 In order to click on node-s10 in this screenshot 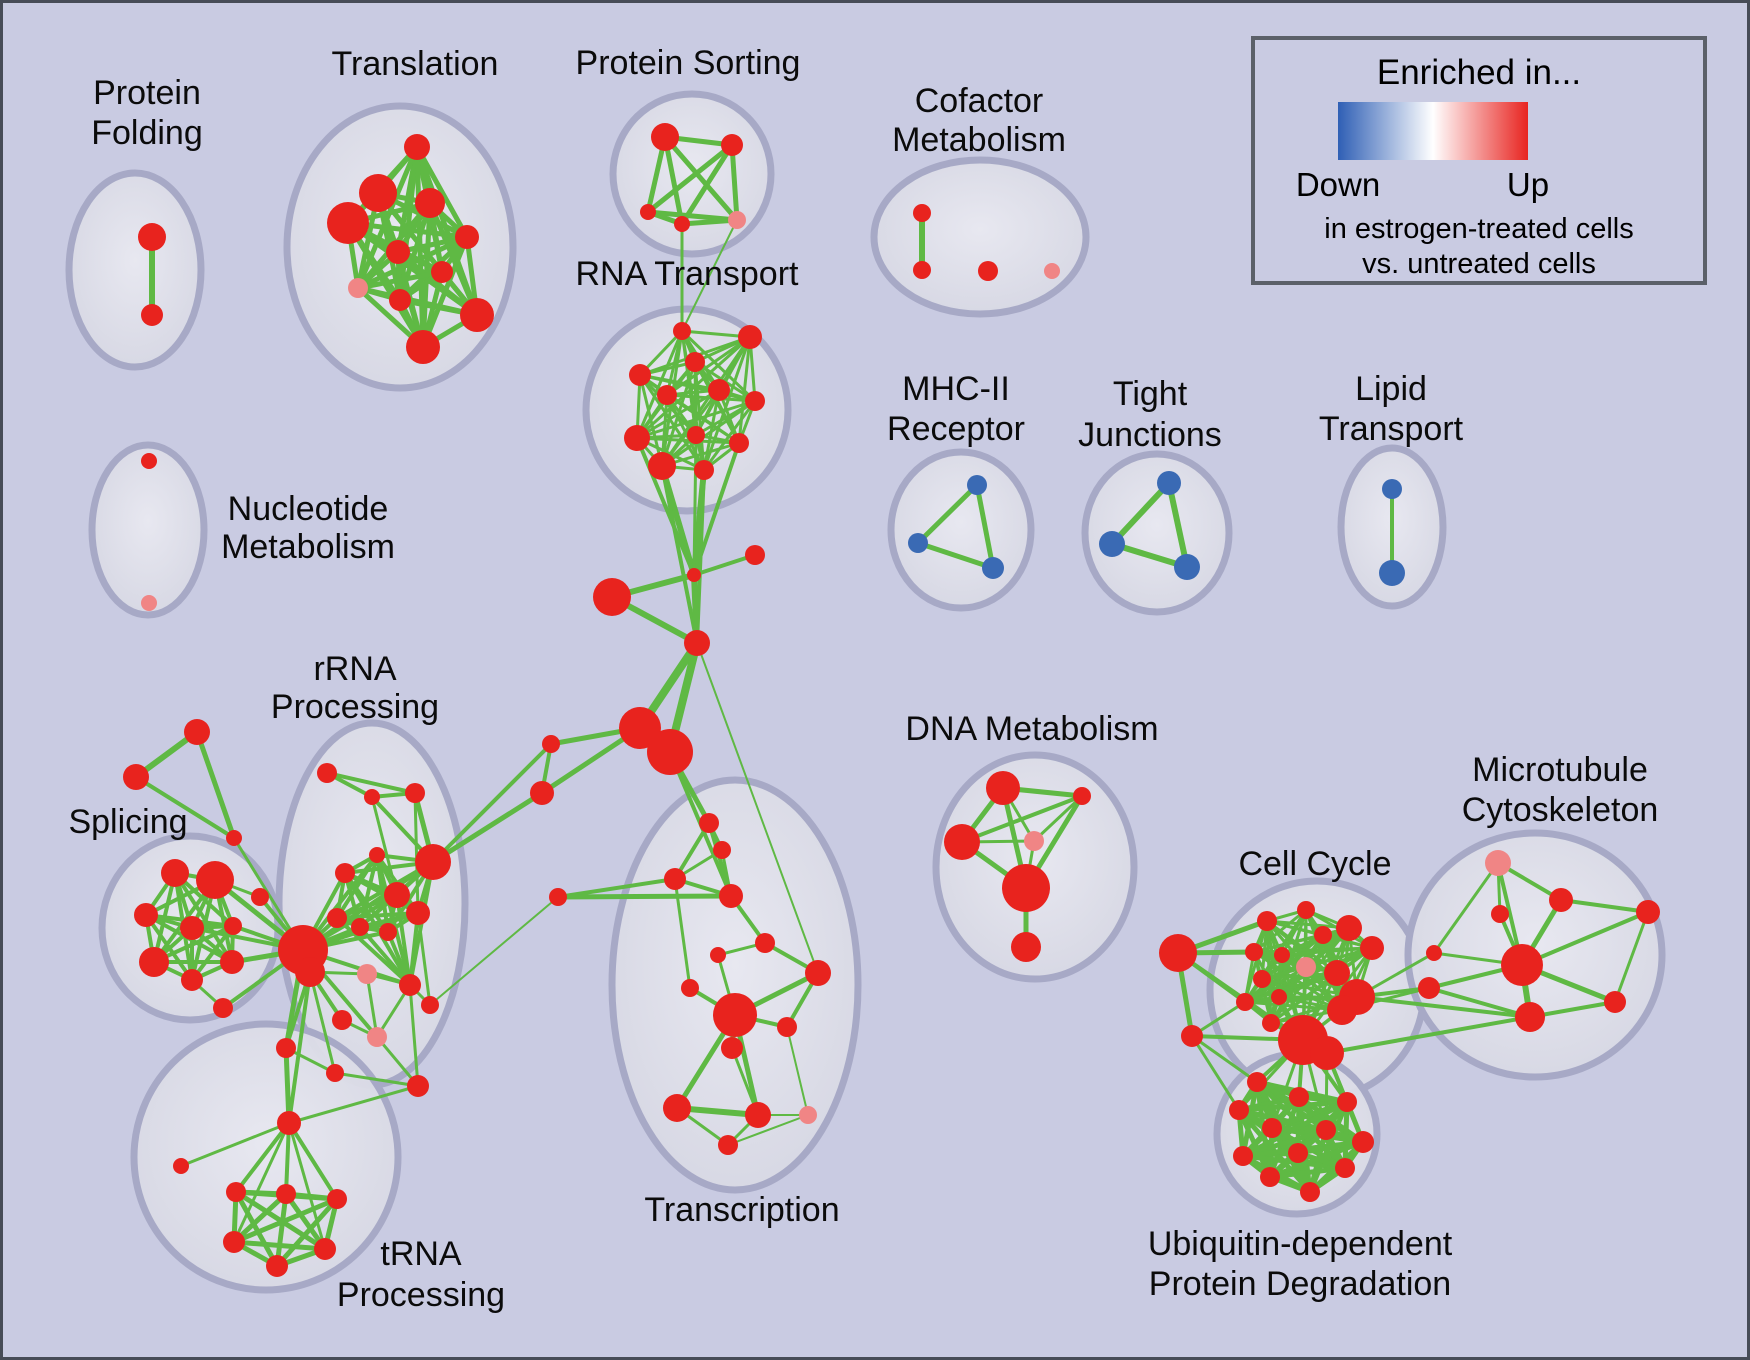, I will do `click(223, 1008)`.